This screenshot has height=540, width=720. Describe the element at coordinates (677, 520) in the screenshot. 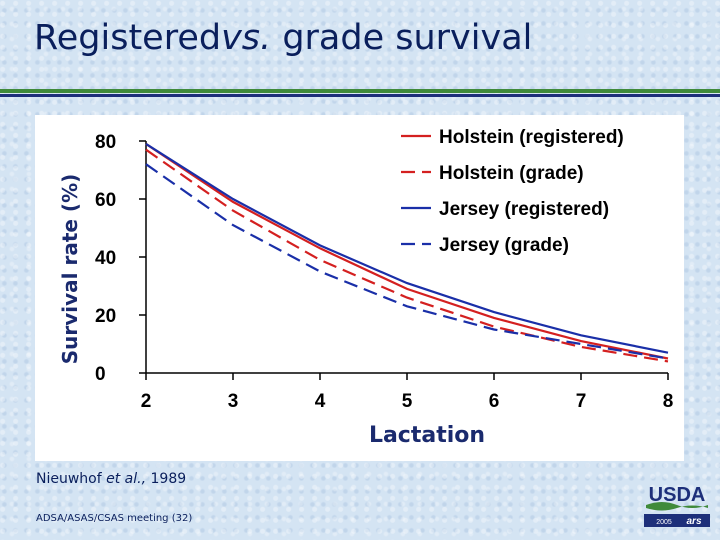

I see `logo-footer-bar` at that location.